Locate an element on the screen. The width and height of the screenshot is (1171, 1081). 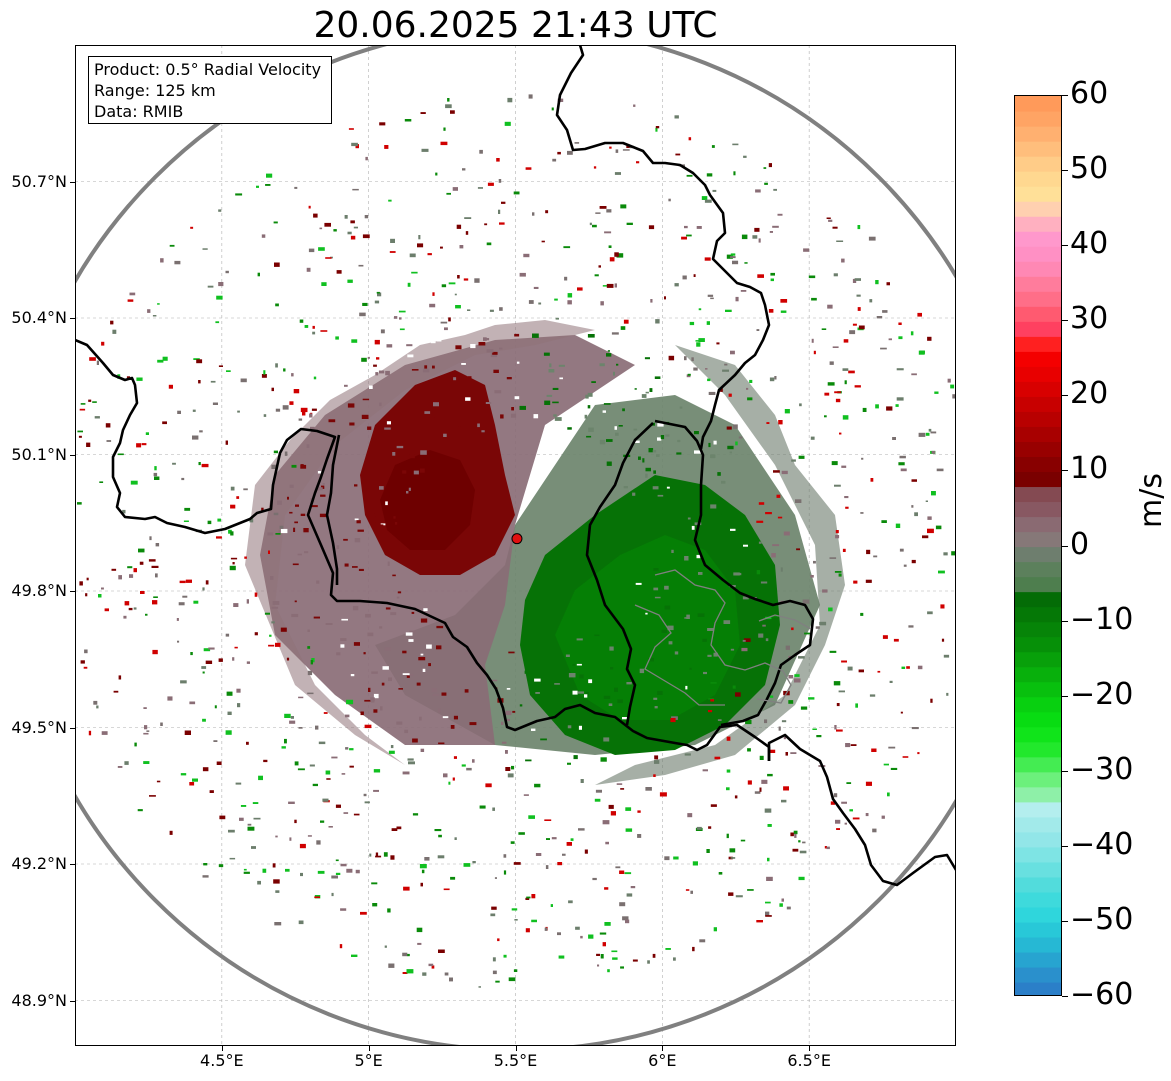
colorbar-tick is located at coordinates (1065, 546).